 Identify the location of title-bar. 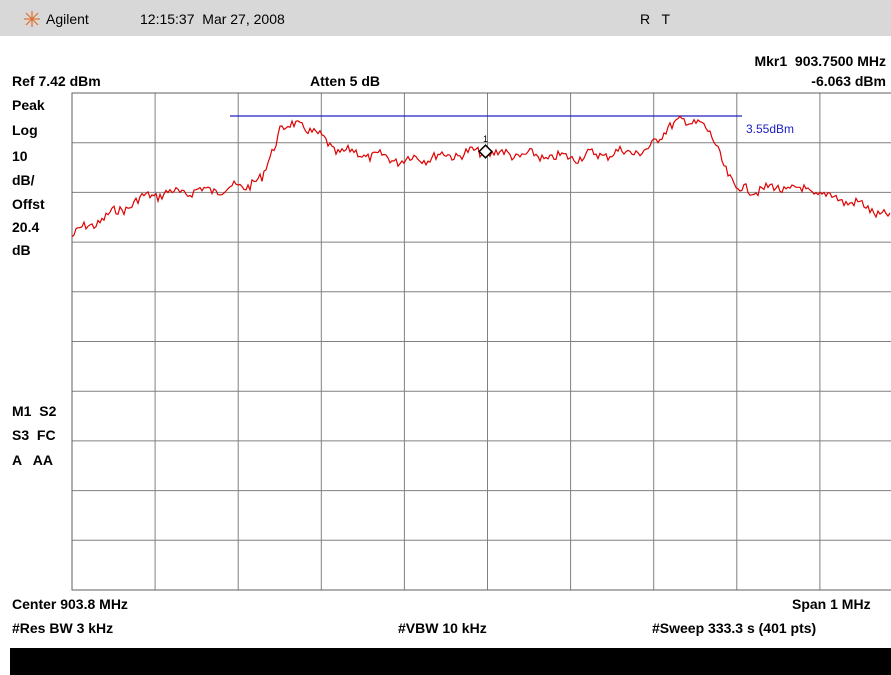
(445, 18).